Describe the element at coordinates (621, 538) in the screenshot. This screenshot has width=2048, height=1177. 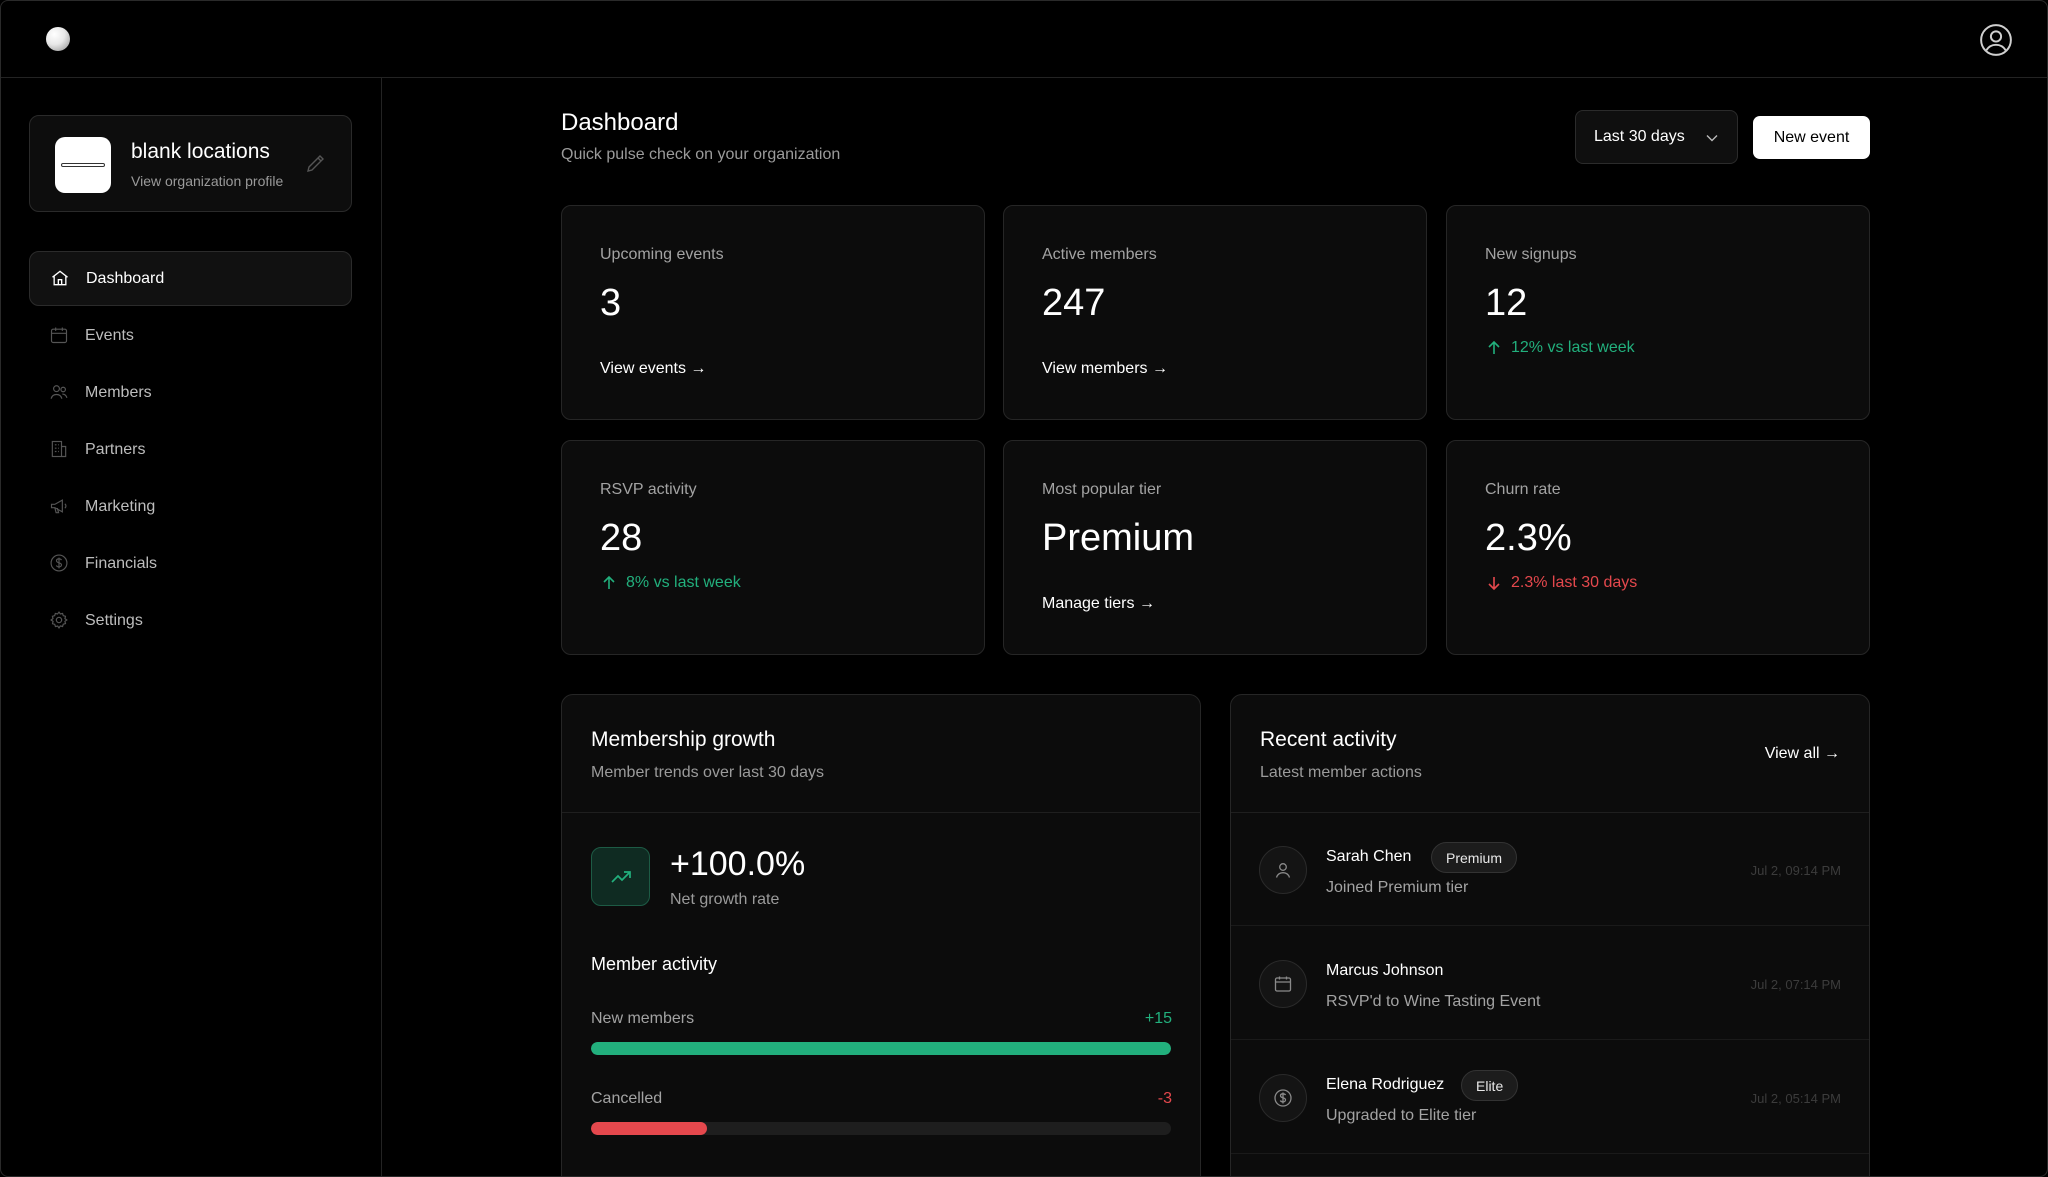
I see `stat-value: 28` at that location.